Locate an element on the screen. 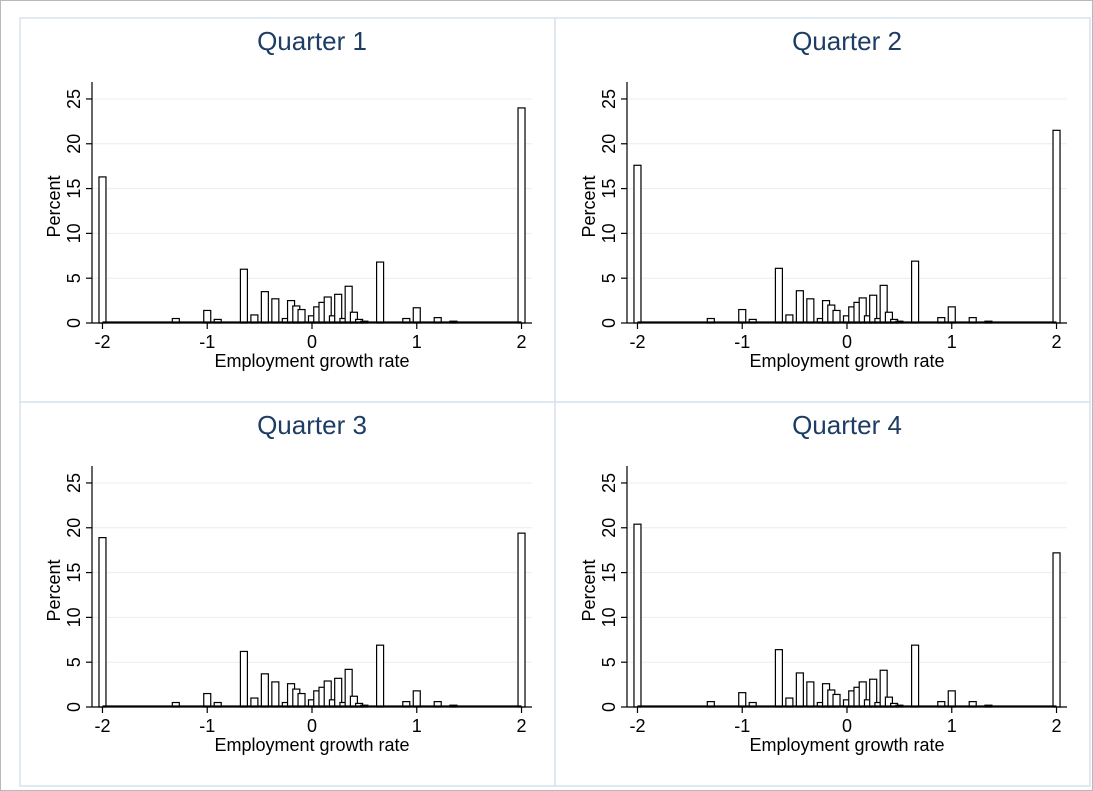 This screenshot has height=791, width=1093. panel-title: Quarter 1 is located at coordinates (312, 41).